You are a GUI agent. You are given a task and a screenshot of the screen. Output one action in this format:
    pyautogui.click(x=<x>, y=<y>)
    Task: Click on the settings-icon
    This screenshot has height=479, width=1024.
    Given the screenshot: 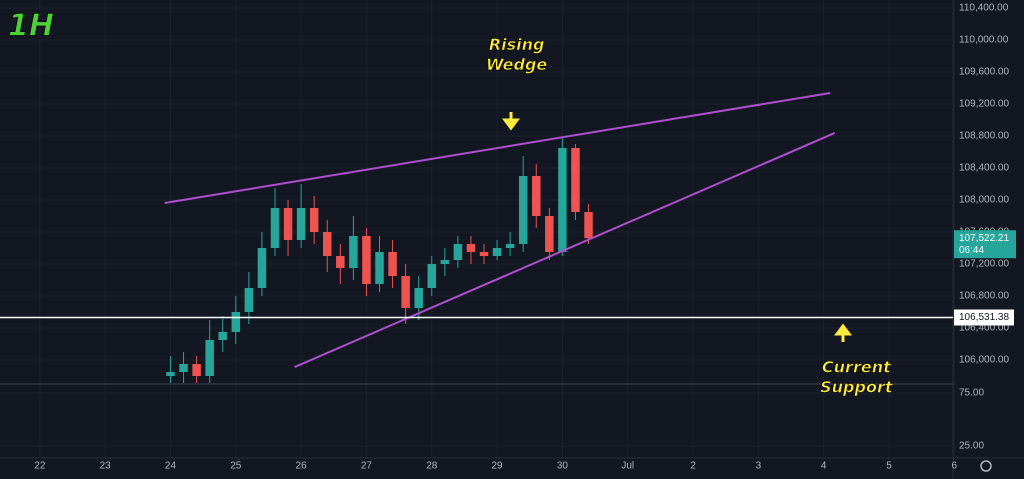 What is the action you would take?
    pyautogui.click(x=986, y=466)
    